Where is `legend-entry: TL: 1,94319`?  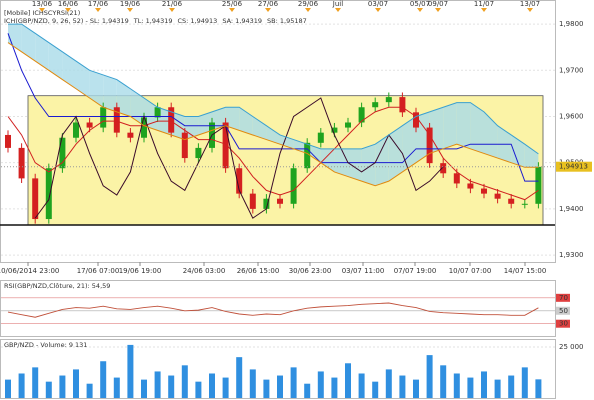
legend-entry: TL: 1,94319 is located at coordinates (153, 21).